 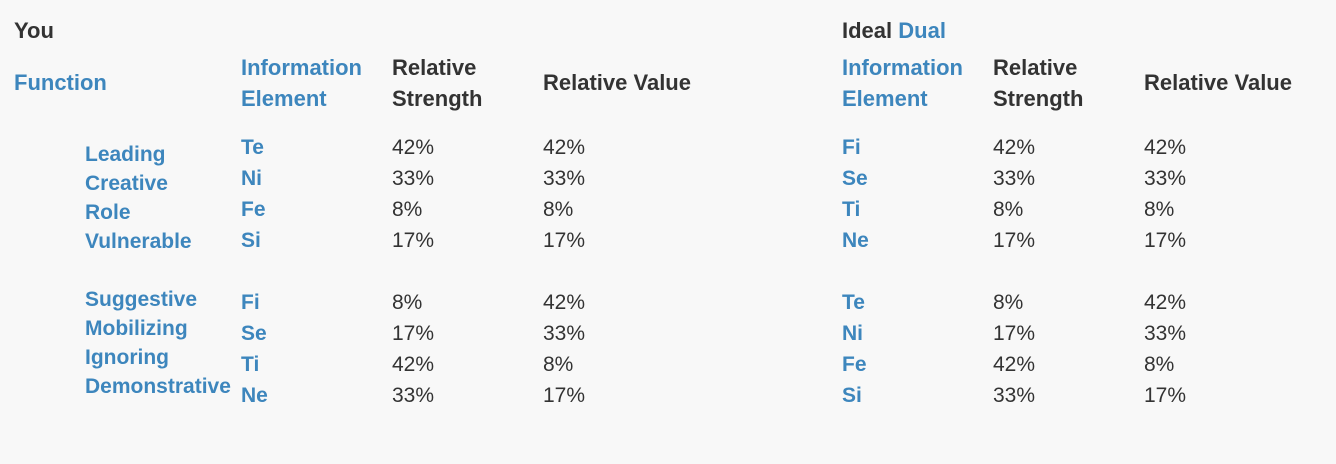 What do you see at coordinates (125, 154) in the screenshot?
I see `function-leading: Leading` at bounding box center [125, 154].